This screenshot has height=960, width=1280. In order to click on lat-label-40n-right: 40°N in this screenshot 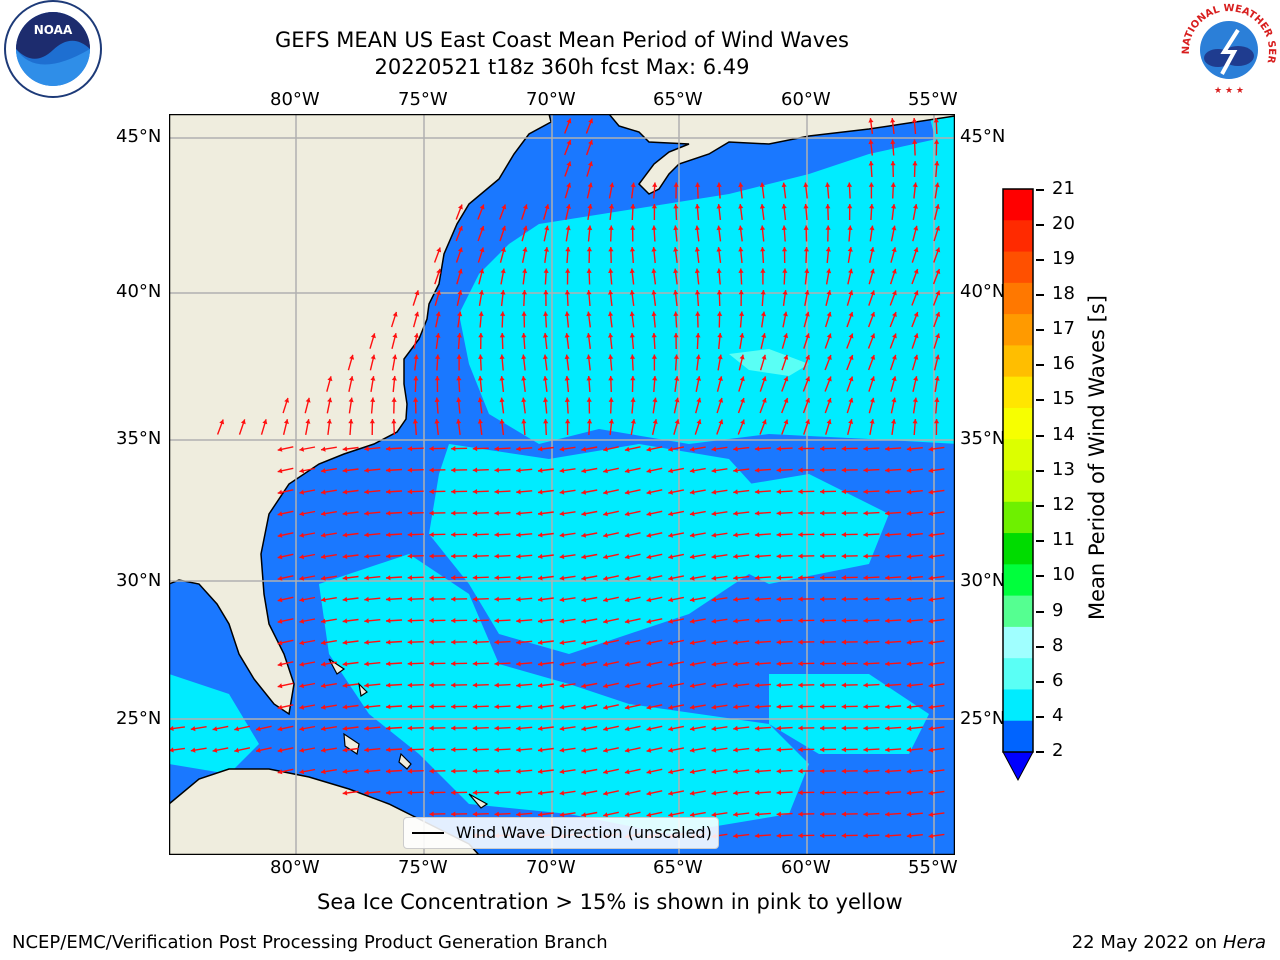, I will do `click(983, 291)`.